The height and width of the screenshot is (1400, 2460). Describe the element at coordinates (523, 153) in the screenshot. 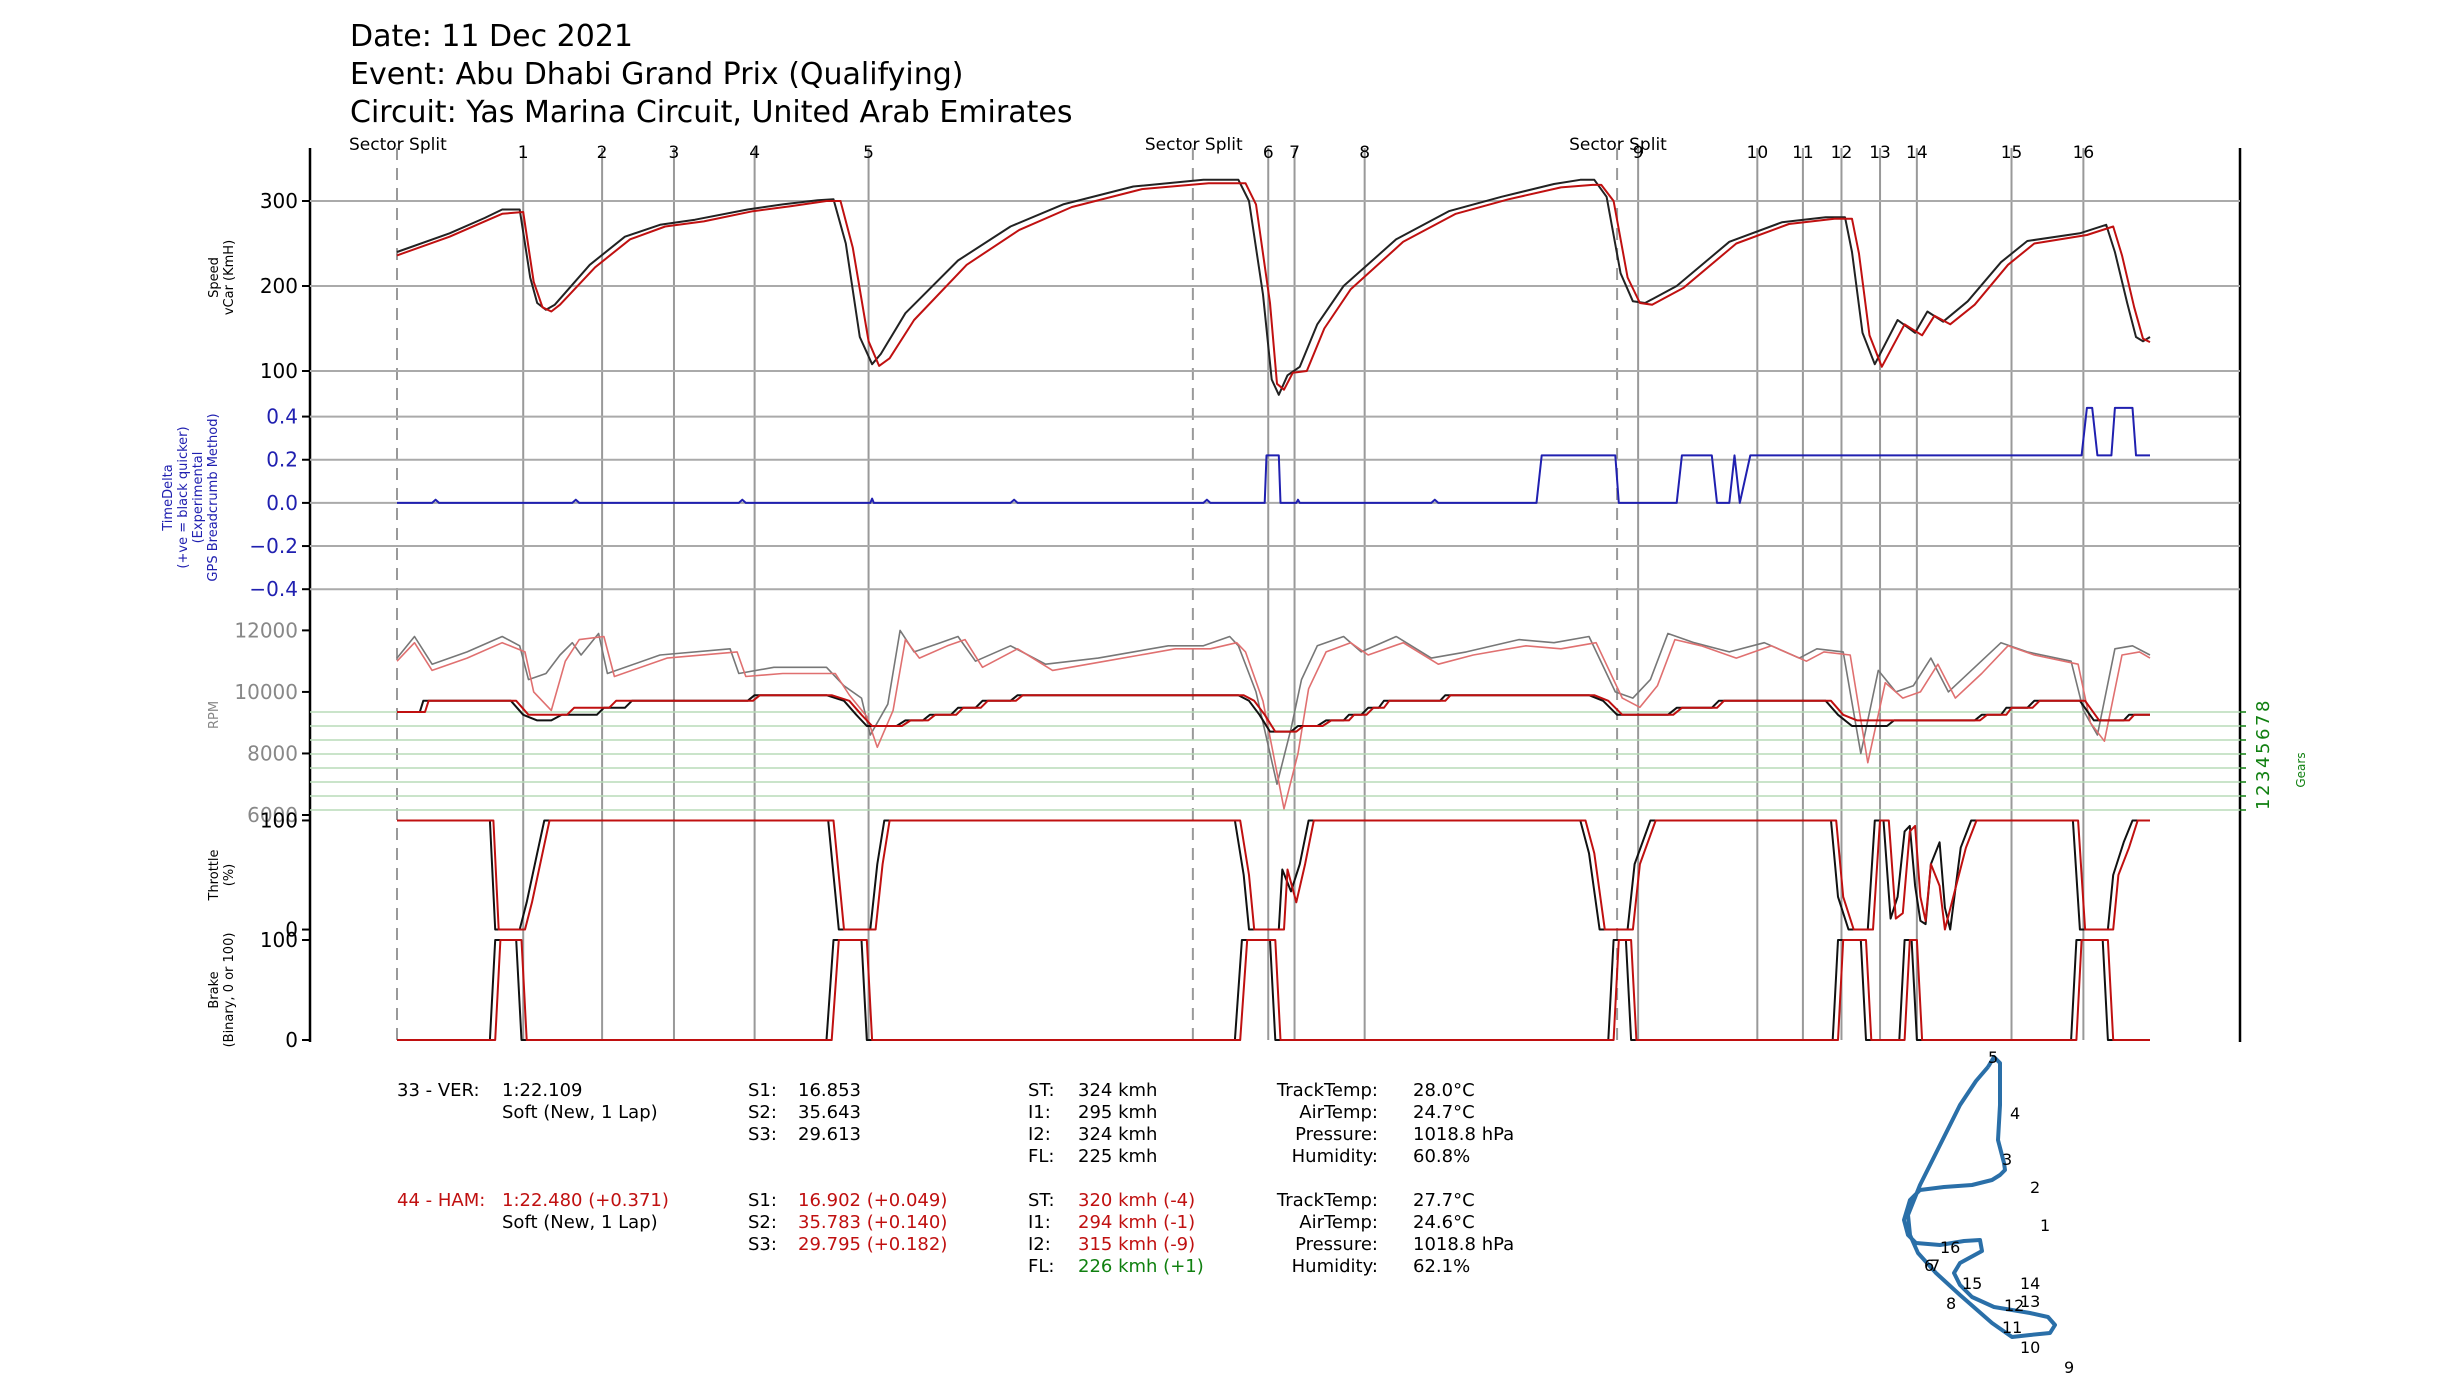

I see `corner-label: 1` at that location.